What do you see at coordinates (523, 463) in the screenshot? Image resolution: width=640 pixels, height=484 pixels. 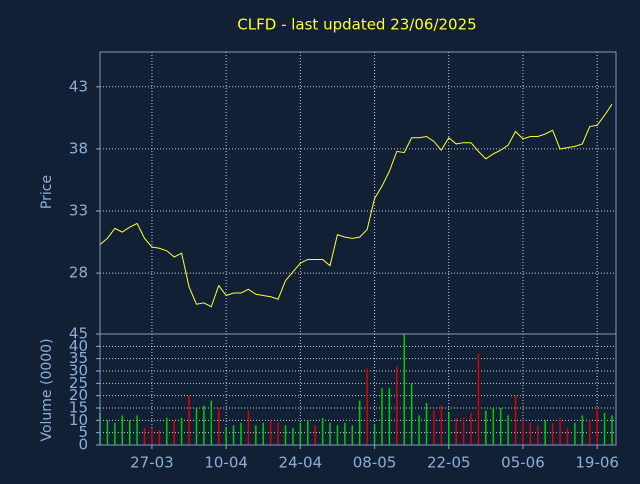 I see `x-tick-label: 05-06` at bounding box center [523, 463].